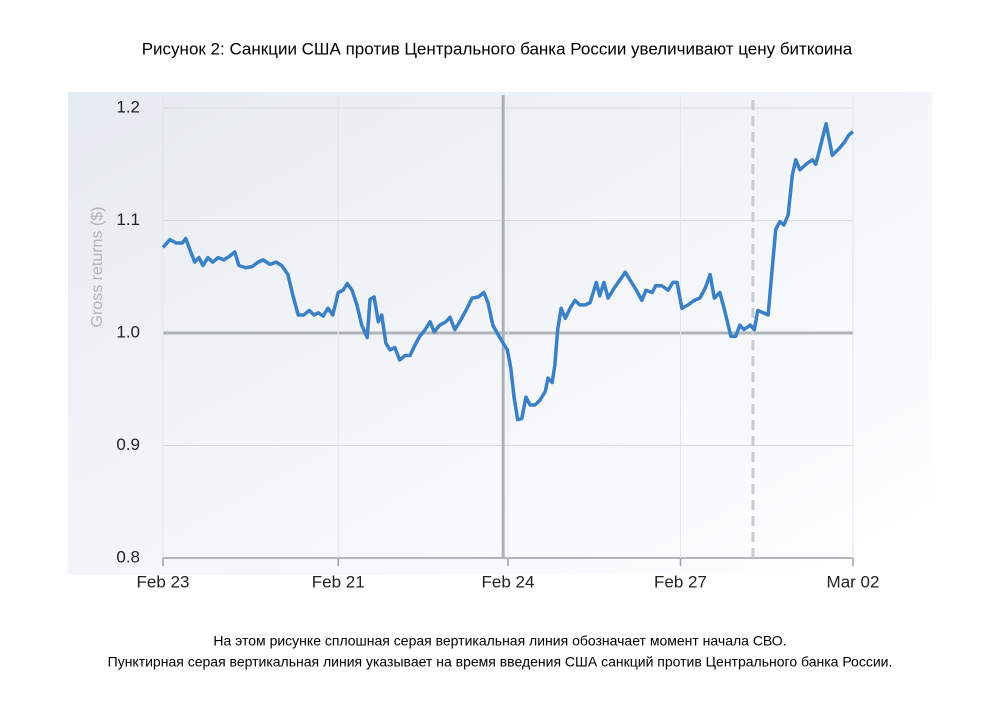 The image size is (1000, 705). What do you see at coordinates (128, 219) in the screenshot?
I see `y-tick-label: 1.1` at bounding box center [128, 219].